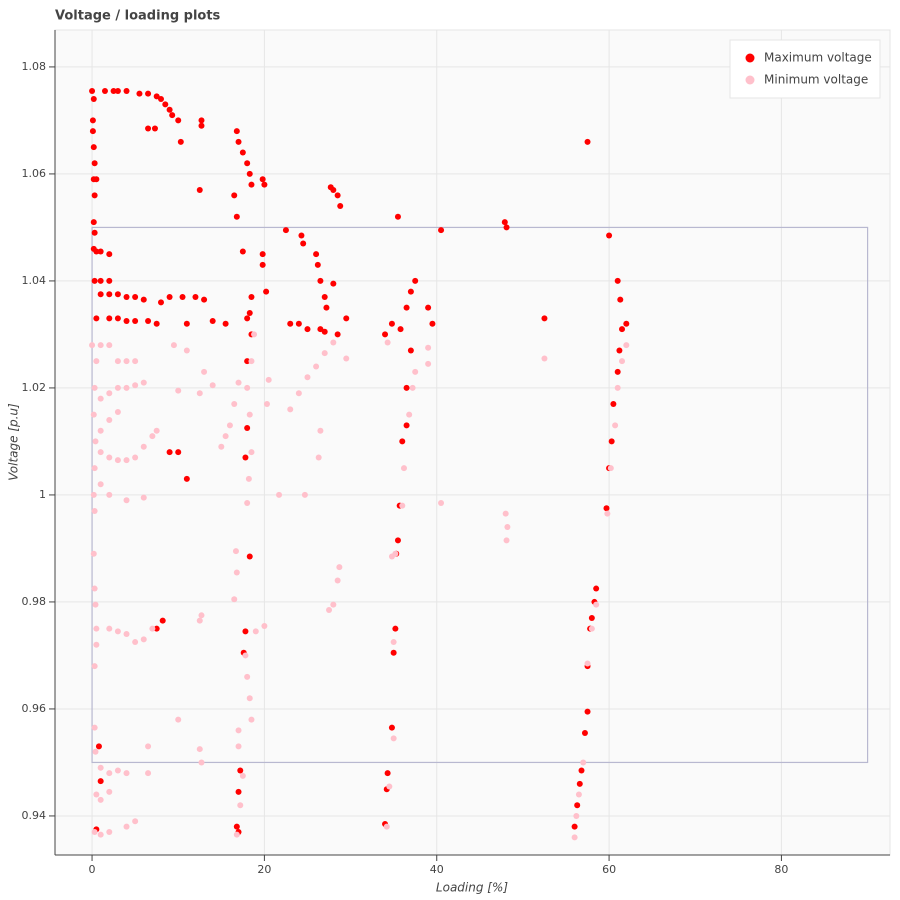 The image size is (900, 900). Describe the element at coordinates (34, 387) in the screenshot. I see `y-tick-label: 1.02` at that location.